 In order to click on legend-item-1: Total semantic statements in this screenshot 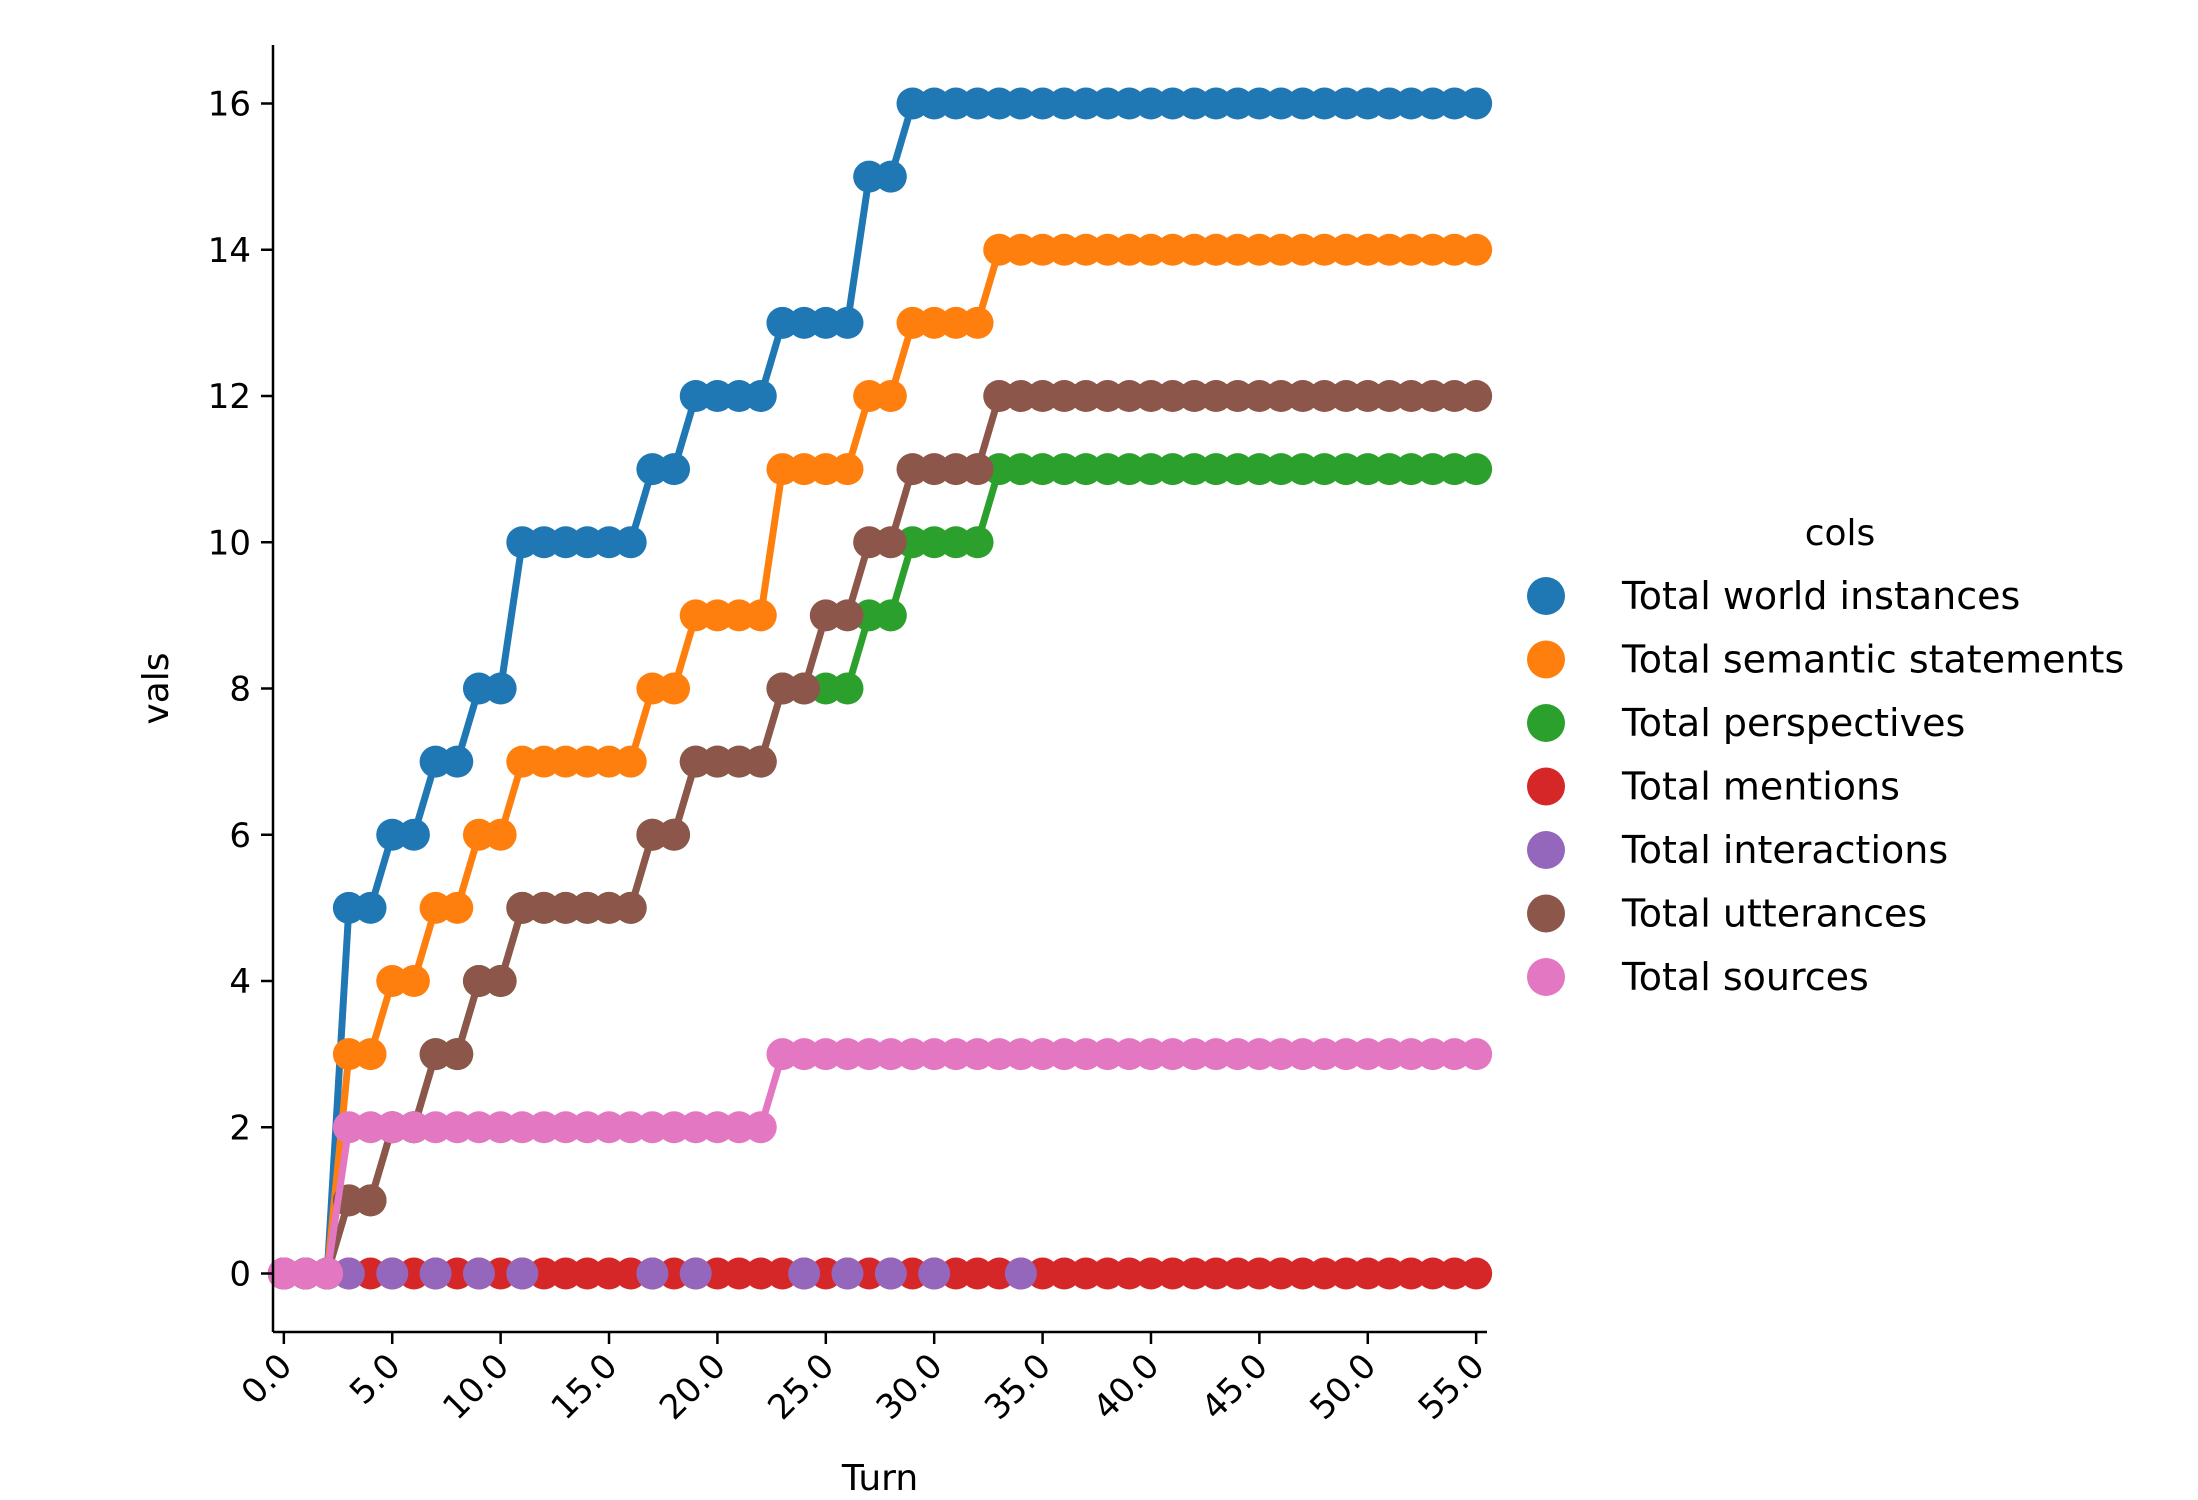, I will do `click(1825, 660)`.